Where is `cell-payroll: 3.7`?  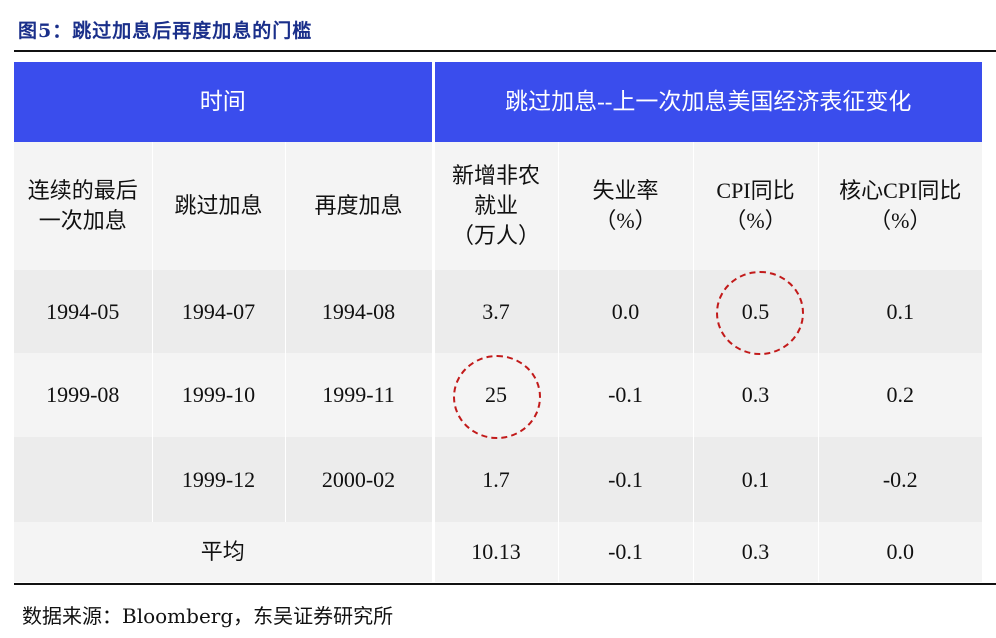 cell-payroll: 3.7 is located at coordinates (496, 311).